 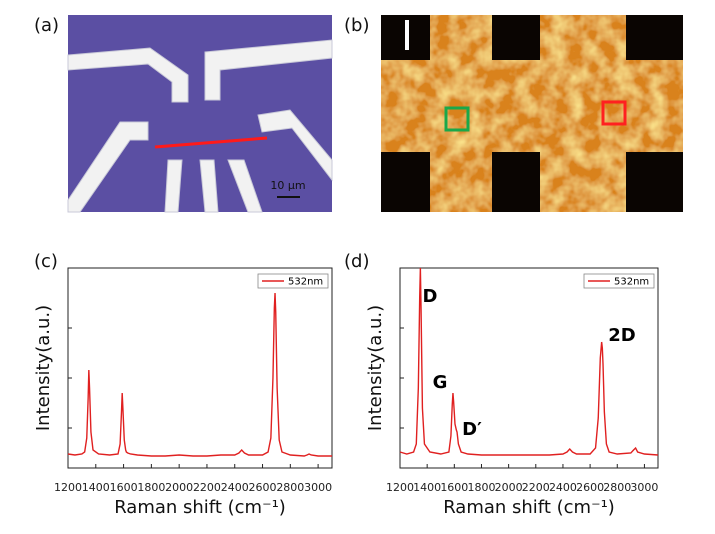 What do you see at coordinates (46, 25) in the screenshot?
I see `panel-label: (a)` at bounding box center [46, 25].